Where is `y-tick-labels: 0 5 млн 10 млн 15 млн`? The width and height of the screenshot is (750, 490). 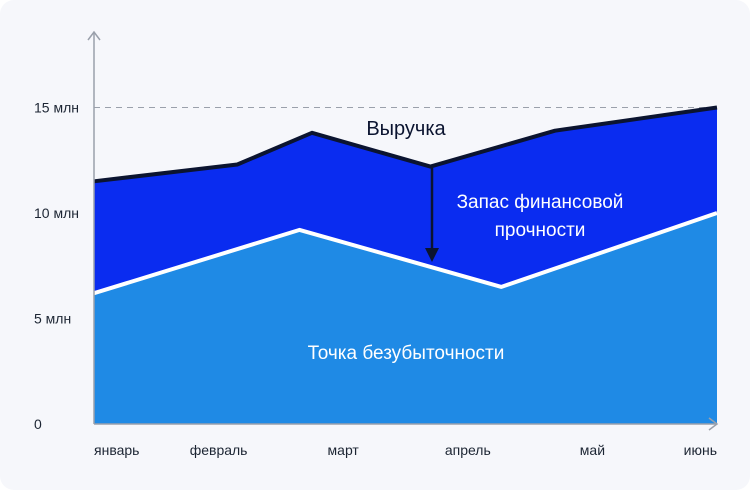
y-tick-labels: 0 5 млн 10 млн 15 млн is located at coordinates (56, 266).